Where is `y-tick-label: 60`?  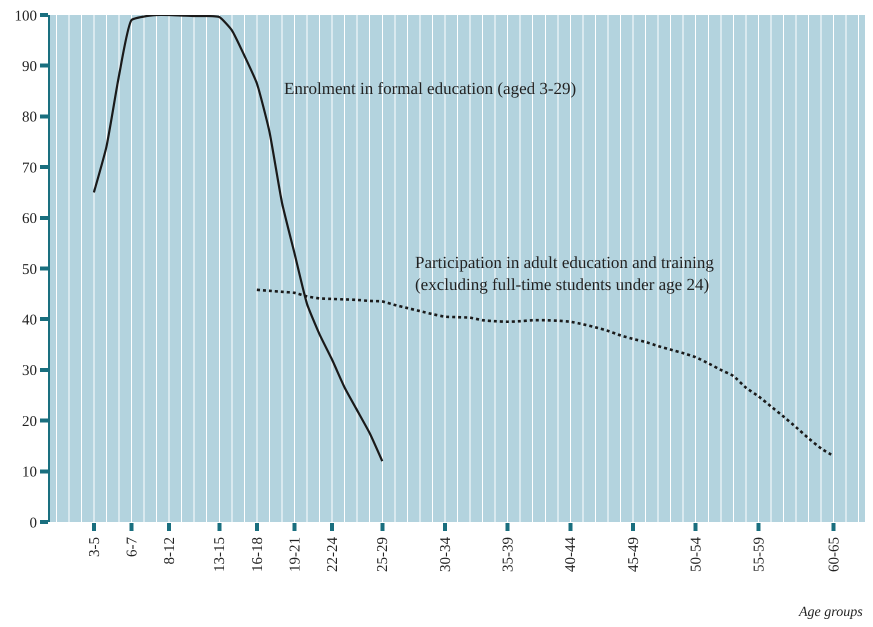
y-tick-label: 60 is located at coordinates (29, 219).